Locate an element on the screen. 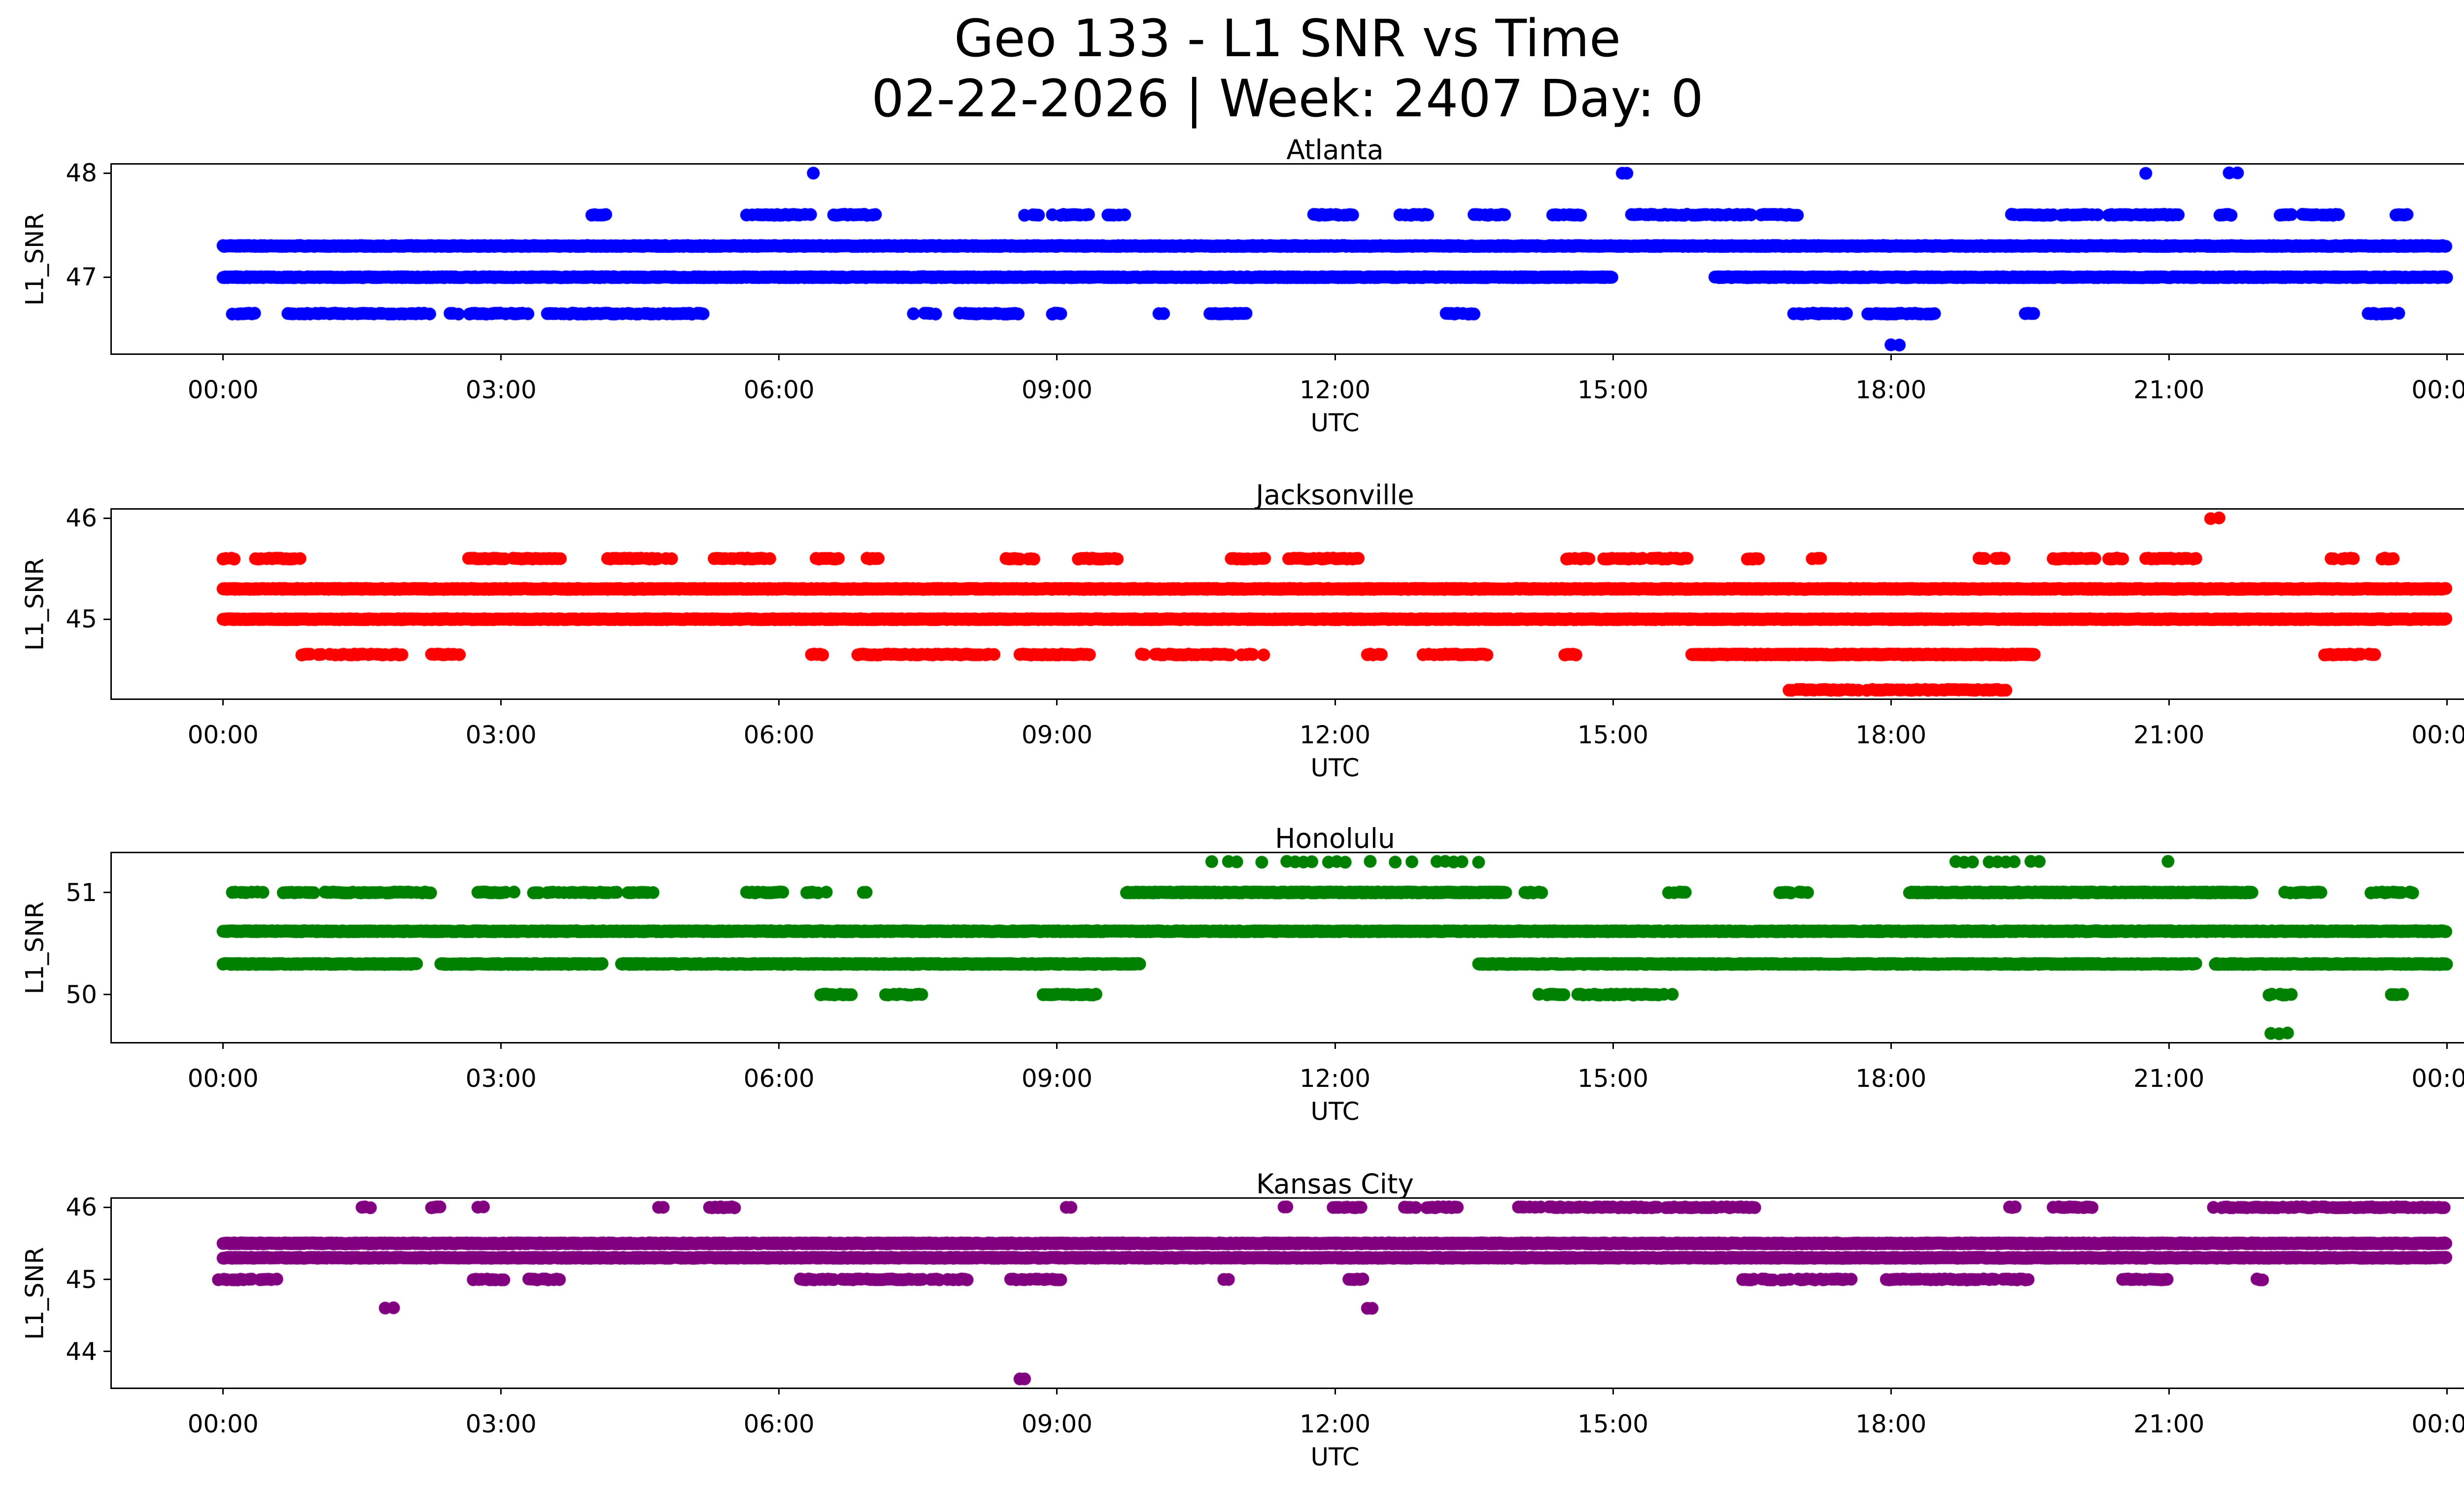  y-tick-label: 50 is located at coordinates (81, 994).